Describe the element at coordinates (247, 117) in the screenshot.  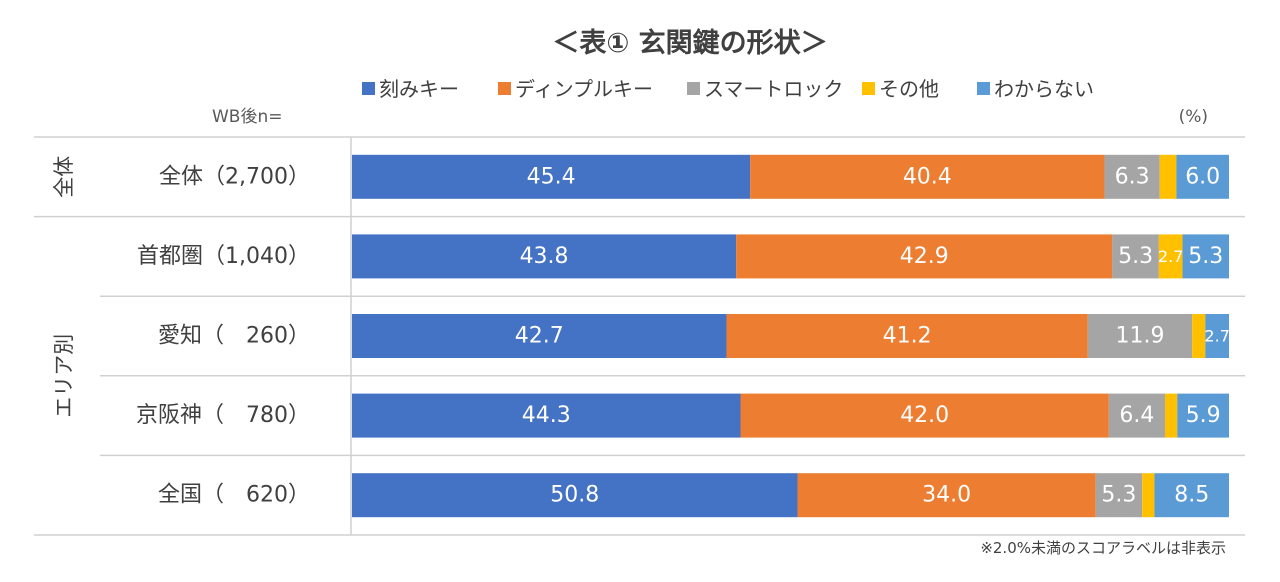
I see `n-label: WB後n=` at that location.